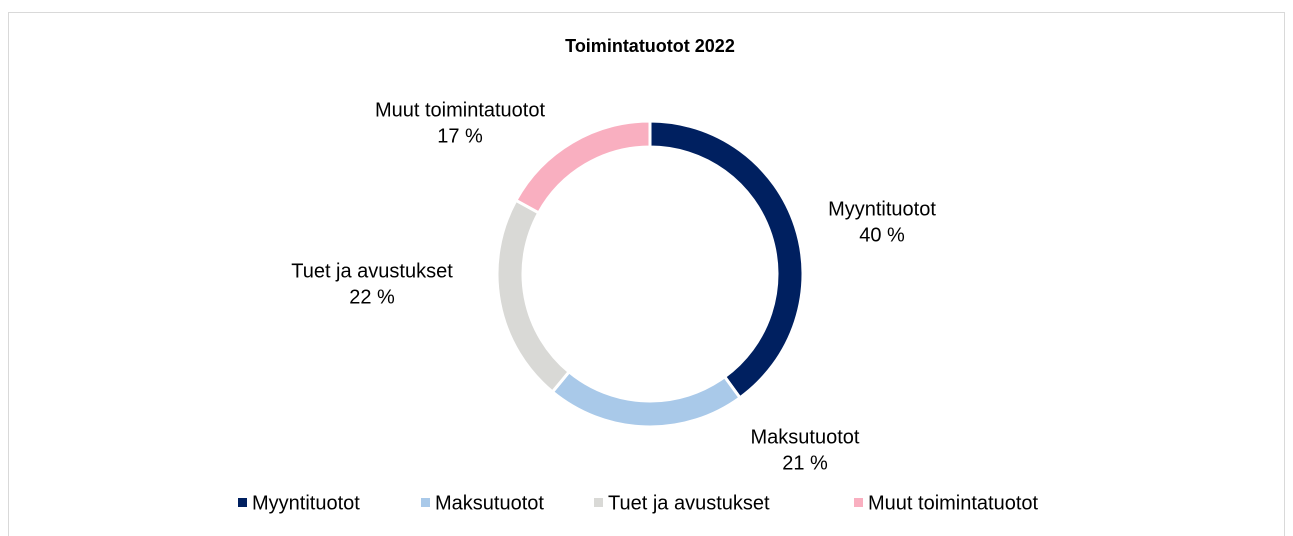 This screenshot has width=1293, height=536. Describe the element at coordinates (882, 235) in the screenshot. I see `data-label-value: 40 %` at that location.